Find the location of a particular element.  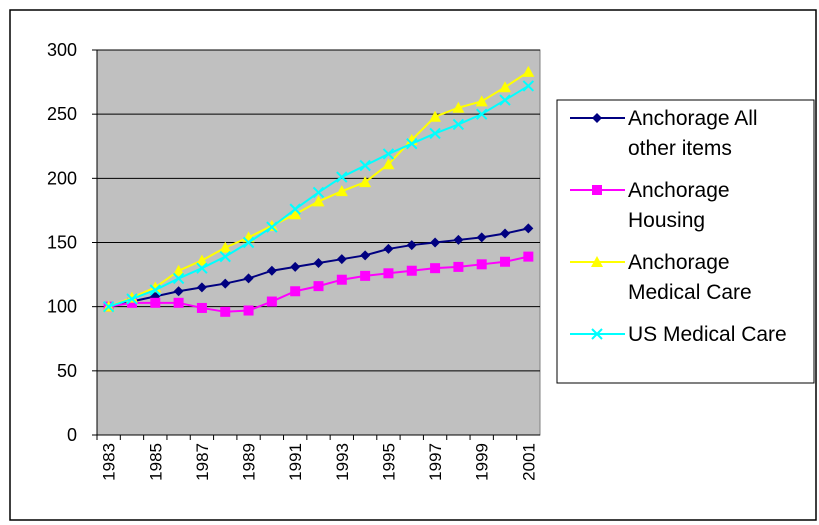

x-tick-label: 1993 is located at coordinates (342, 462).